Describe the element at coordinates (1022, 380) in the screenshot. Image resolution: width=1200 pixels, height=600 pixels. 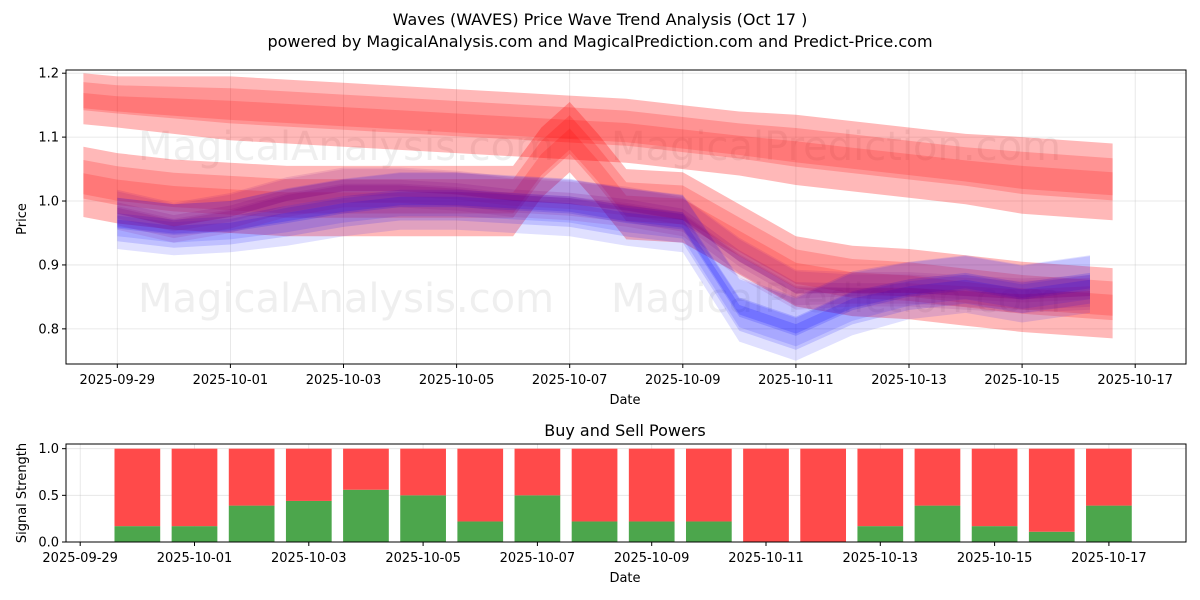
I see `top-x-tick-label: 2025-10-15` at that location.